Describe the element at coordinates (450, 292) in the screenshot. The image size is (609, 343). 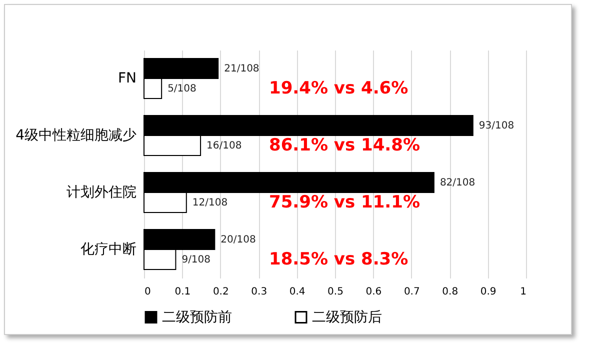
I see `x-tick-label: 0.8` at that location.